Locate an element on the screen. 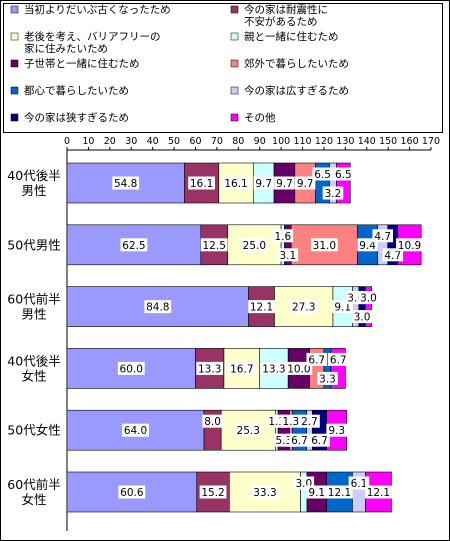 The width and height of the screenshot is (450, 541). legend-label: 都心で暮らしたいため is located at coordinates (76, 90).